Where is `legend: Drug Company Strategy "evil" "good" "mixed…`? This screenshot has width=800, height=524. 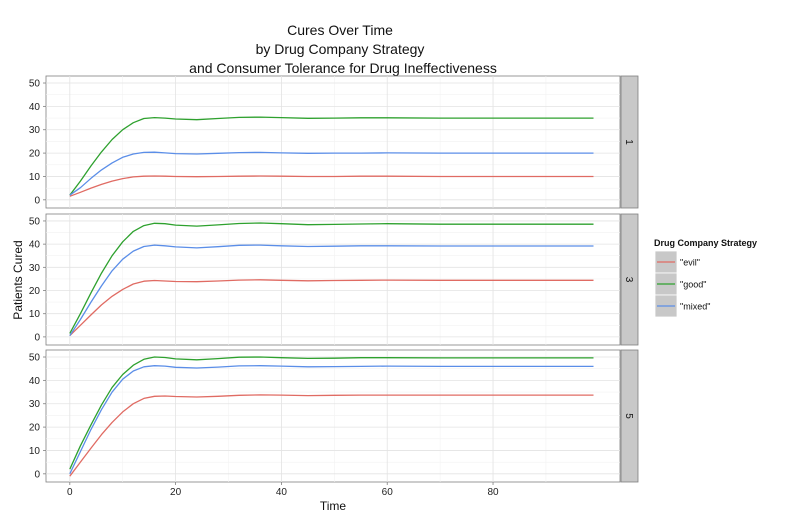
legend: Drug Company Strategy "evil" "good" "mixed… is located at coordinates (705, 278).